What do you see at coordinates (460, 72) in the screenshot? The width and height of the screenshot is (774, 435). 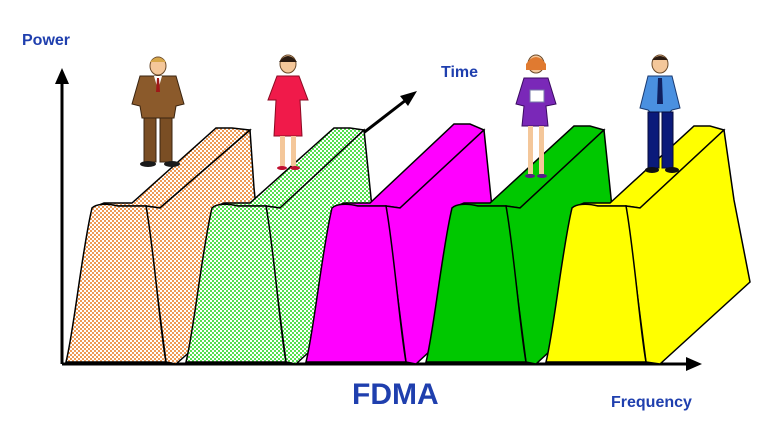 I see `time-axis-label: Time` at bounding box center [460, 72].